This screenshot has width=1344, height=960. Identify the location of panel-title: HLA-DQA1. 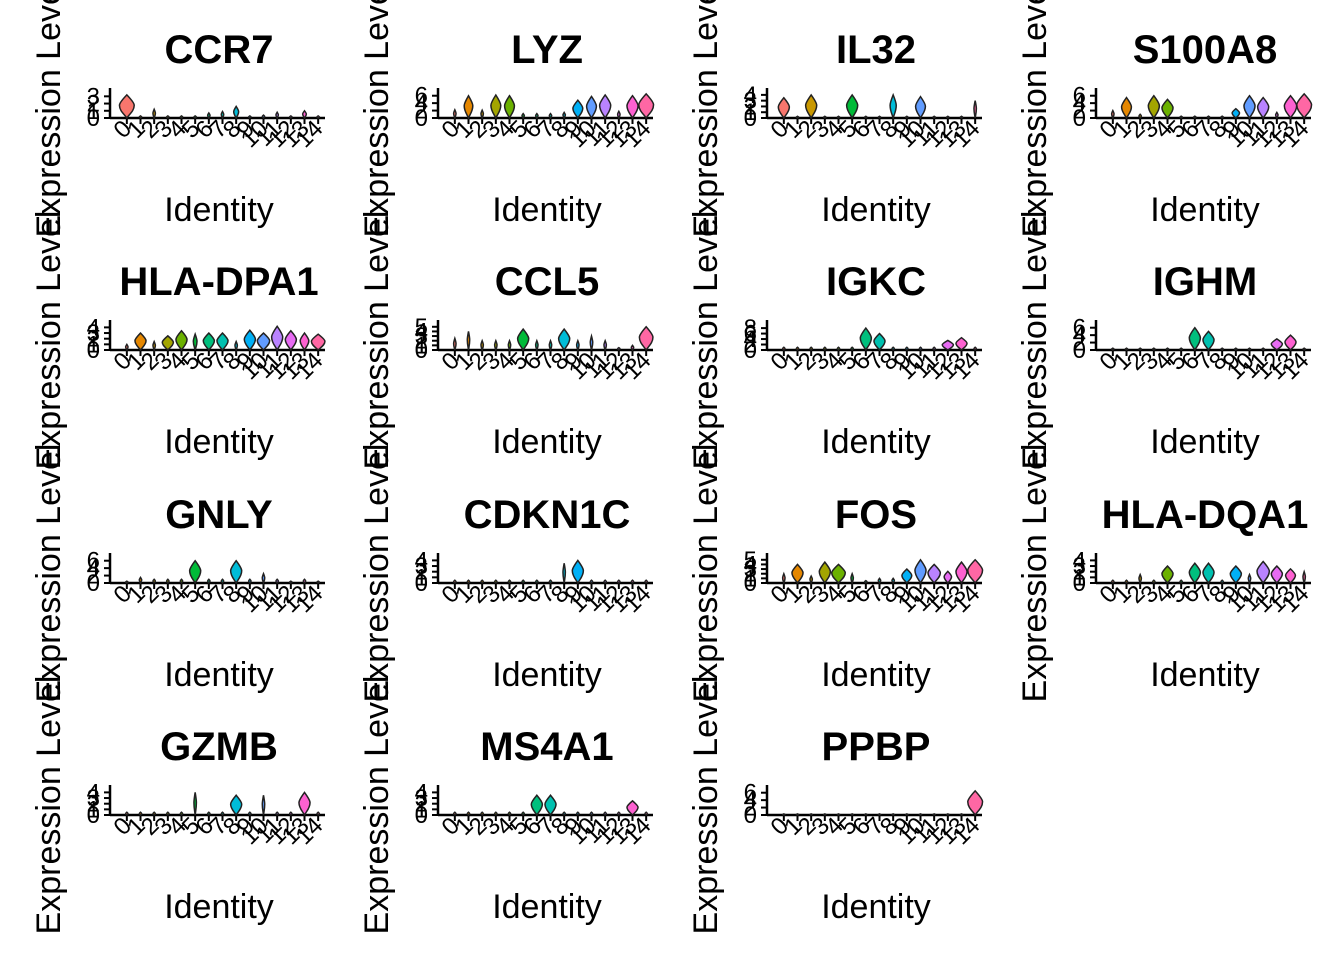
(1205, 515).